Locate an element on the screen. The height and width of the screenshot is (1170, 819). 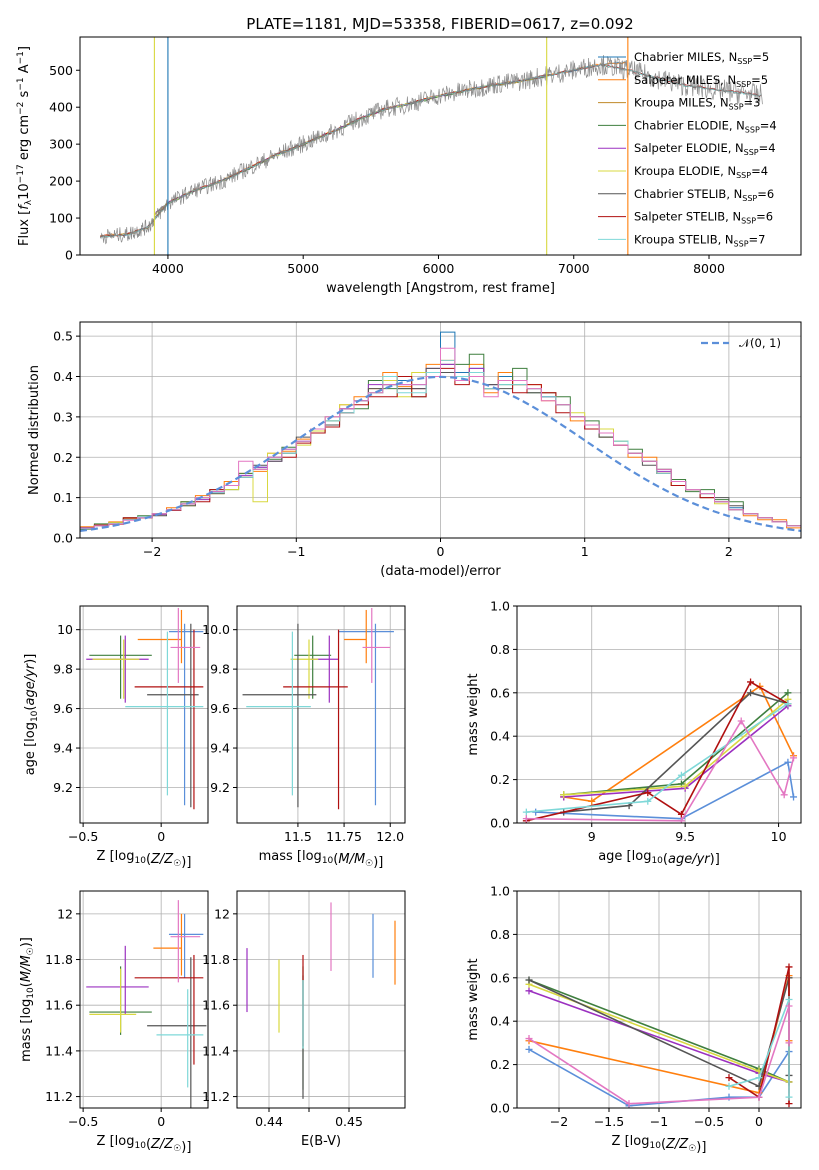
y-tick-label: 0.0 is located at coordinates (500, 823).